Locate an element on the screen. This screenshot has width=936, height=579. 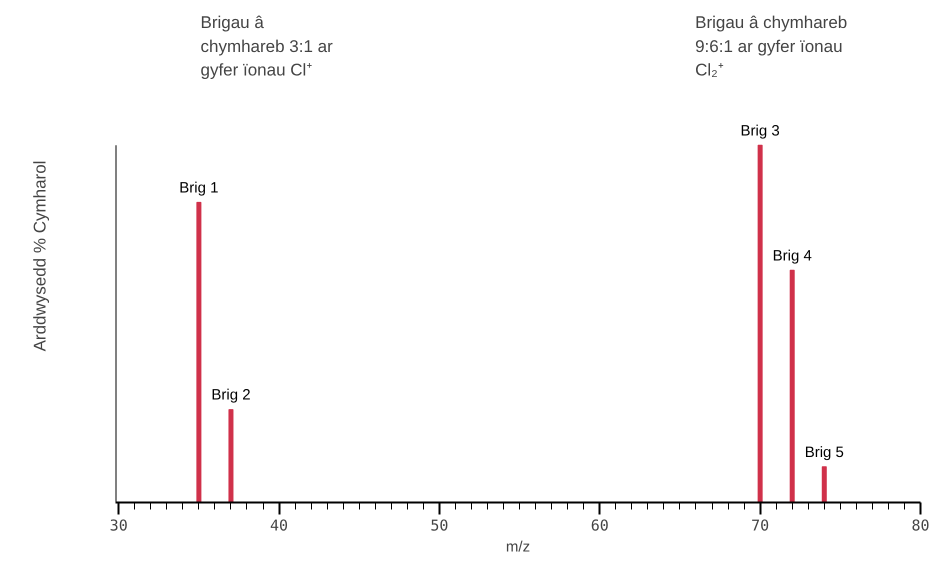
x-axis-title: m/z is located at coordinates (518, 547).